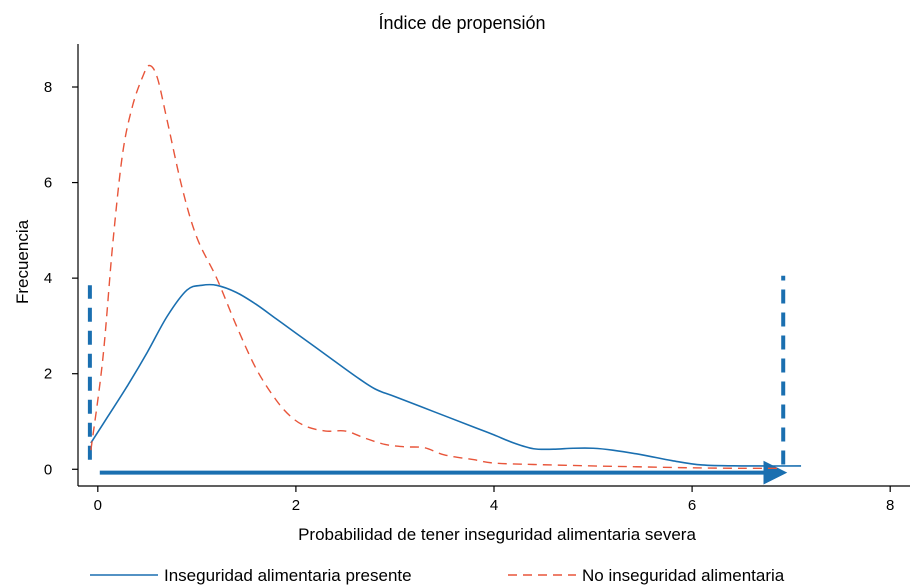 The height and width of the screenshot is (588, 924). What do you see at coordinates (683, 575) in the screenshot?
I see `legend-label-no-inseguridad: No inseguridad alimentaria` at bounding box center [683, 575].